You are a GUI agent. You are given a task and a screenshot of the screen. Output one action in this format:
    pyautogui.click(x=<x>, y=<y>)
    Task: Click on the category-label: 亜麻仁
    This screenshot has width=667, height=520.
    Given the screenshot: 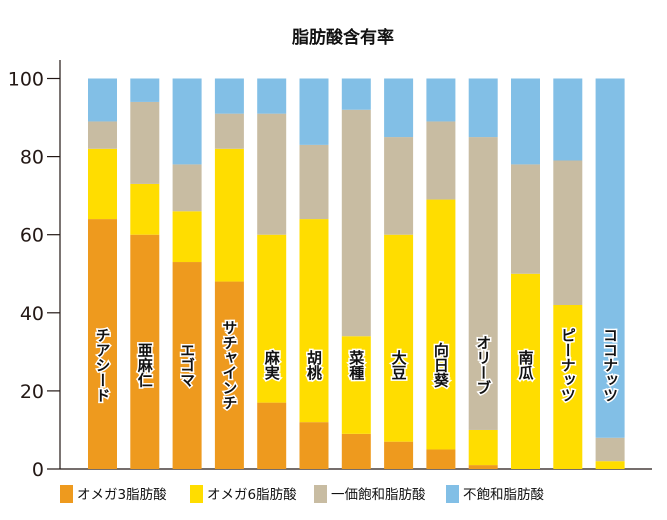 What is the action you would take?
    pyautogui.click(x=145, y=366)
    